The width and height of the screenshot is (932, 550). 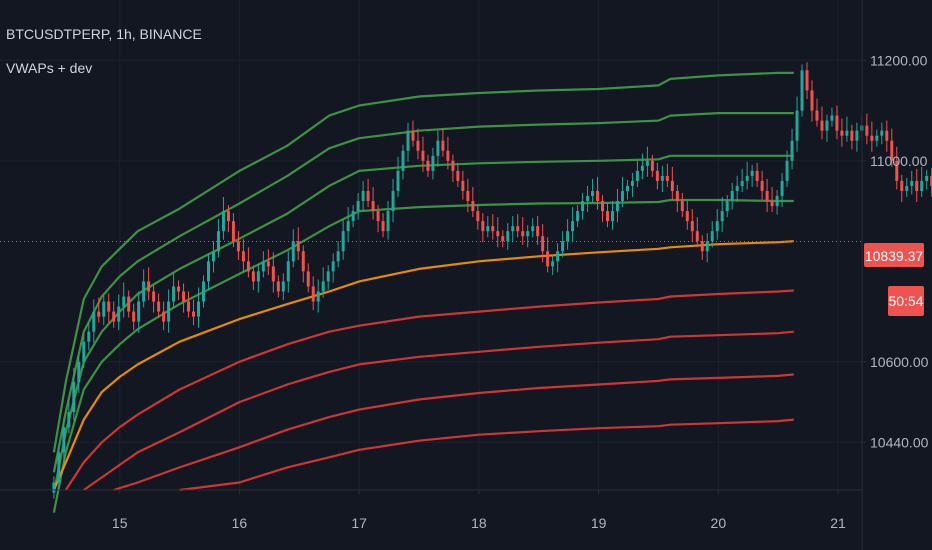 What do you see at coordinates (899, 161) in the screenshot?
I see `price-tick-label: 11000.00` at bounding box center [899, 161].